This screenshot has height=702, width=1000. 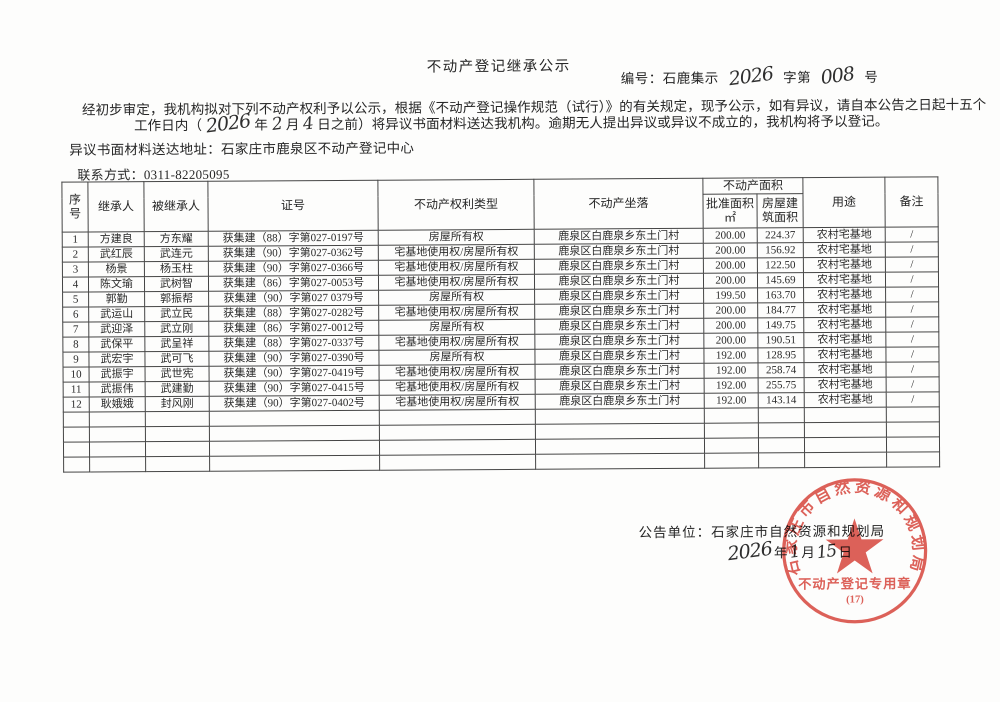 I want to click on table-cell: 封风刚, so click(x=177, y=404).